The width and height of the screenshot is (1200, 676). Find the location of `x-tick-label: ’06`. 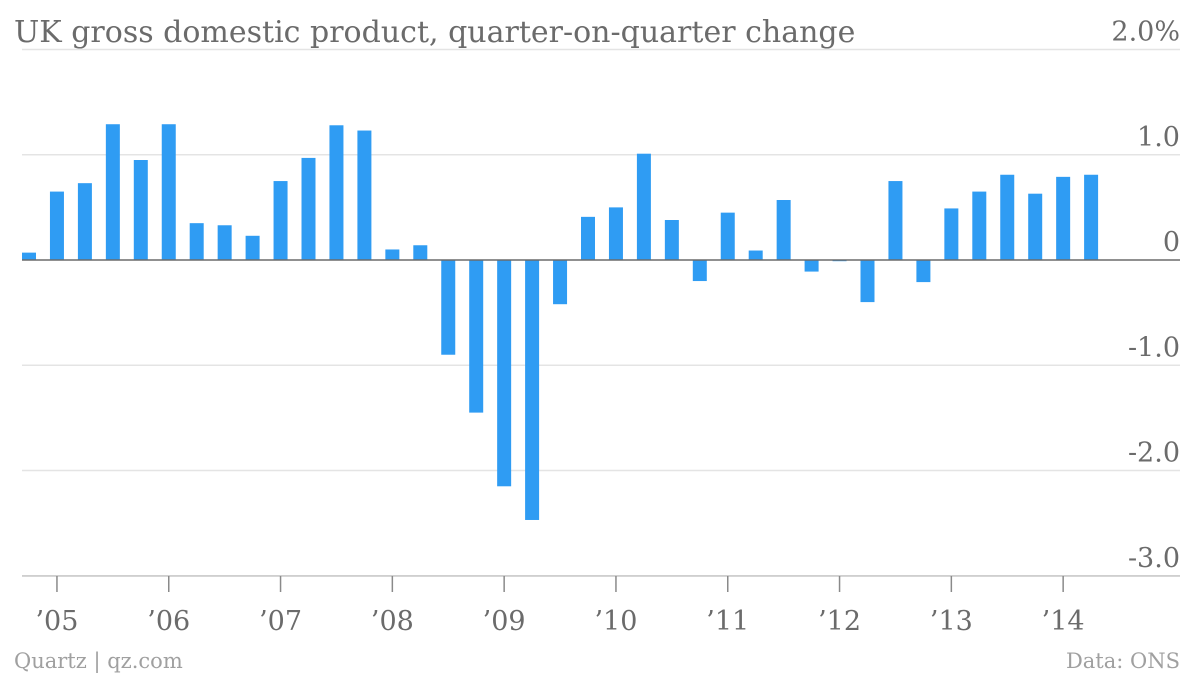

x-tick-label: ’06 is located at coordinates (168, 621).